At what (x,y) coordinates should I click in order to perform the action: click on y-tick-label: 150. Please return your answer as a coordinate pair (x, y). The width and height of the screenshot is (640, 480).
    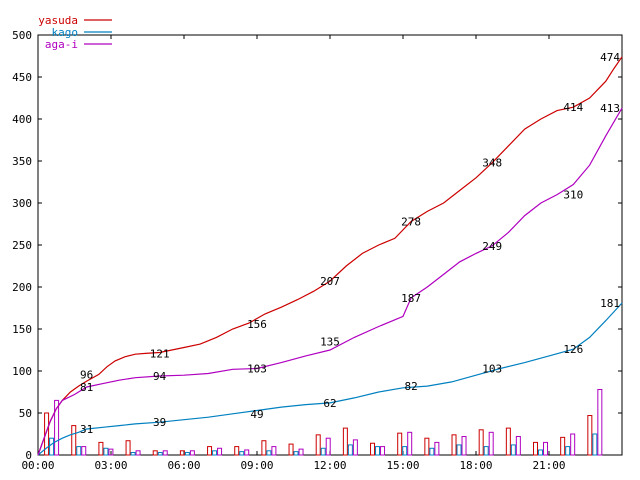
    Looking at the image, I should click on (22, 329).